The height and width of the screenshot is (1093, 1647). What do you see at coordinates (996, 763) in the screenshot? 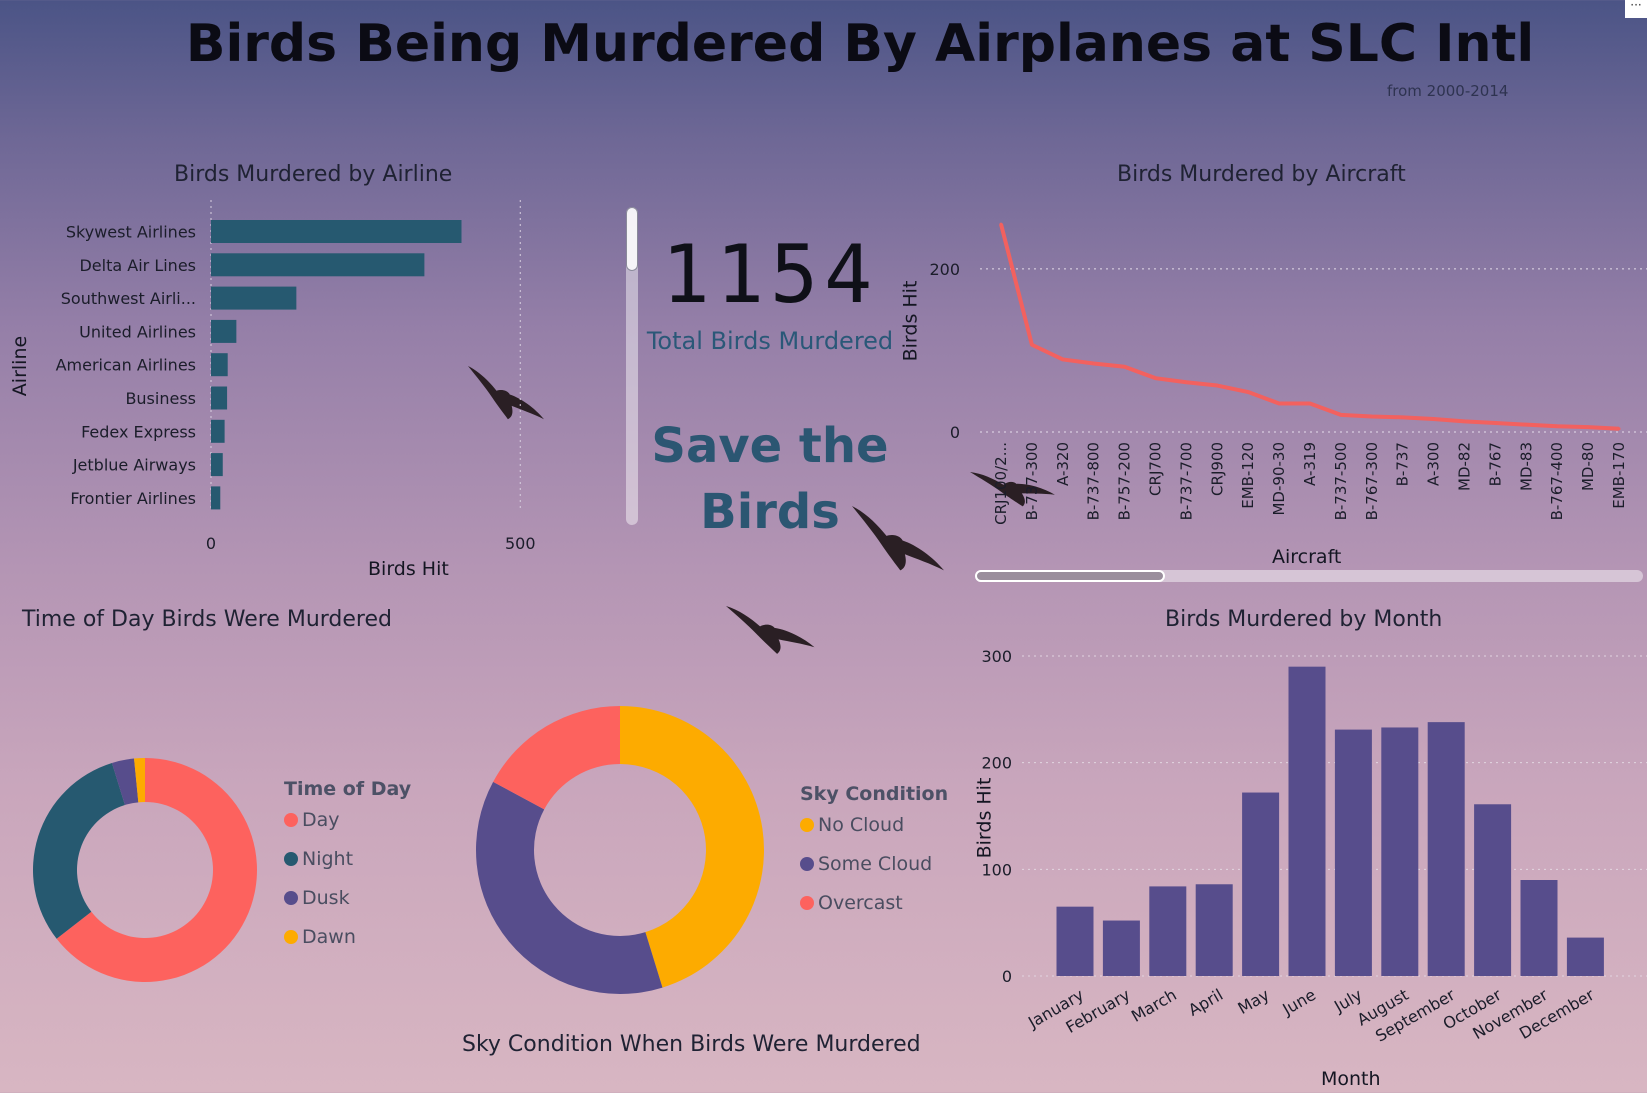
I see `month-y-tick: 200` at bounding box center [996, 763].